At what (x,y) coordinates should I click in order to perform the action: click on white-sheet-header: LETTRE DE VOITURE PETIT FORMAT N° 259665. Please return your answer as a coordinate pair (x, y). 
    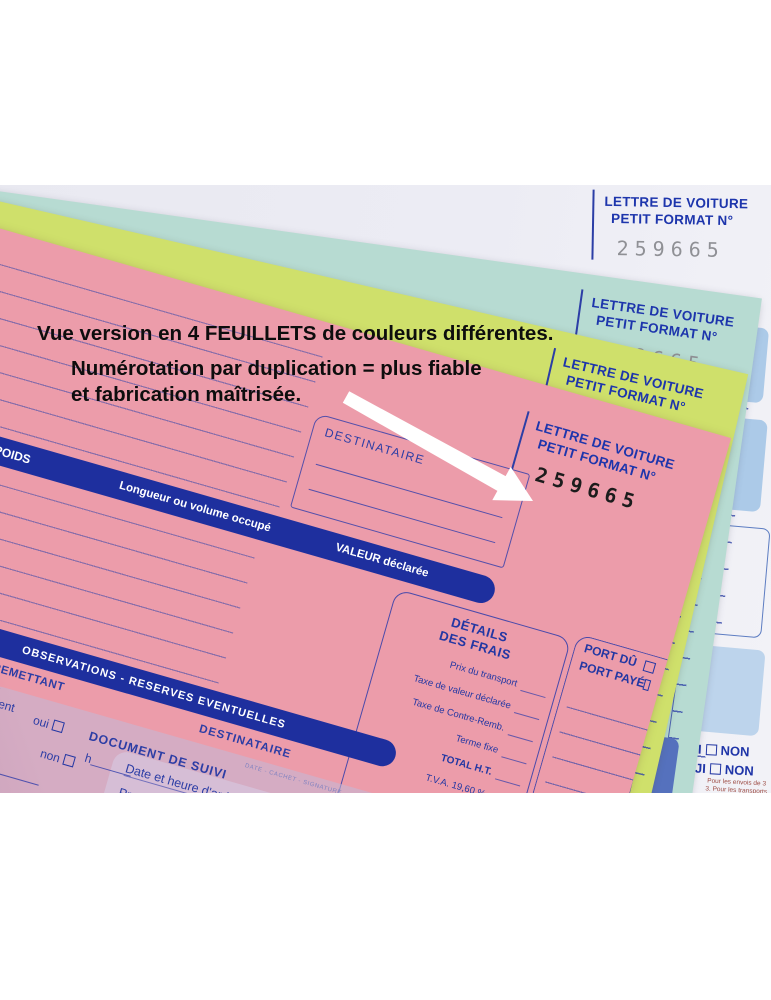
    Looking at the image, I should click on (670, 226).